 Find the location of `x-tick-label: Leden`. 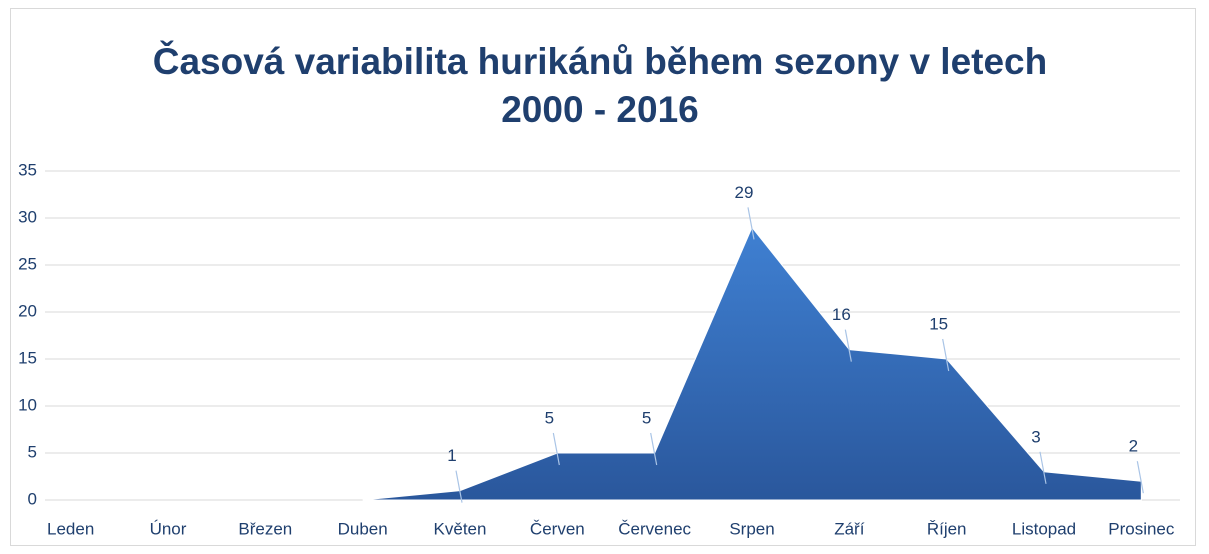

x-tick-label: Leden is located at coordinates (70, 528).